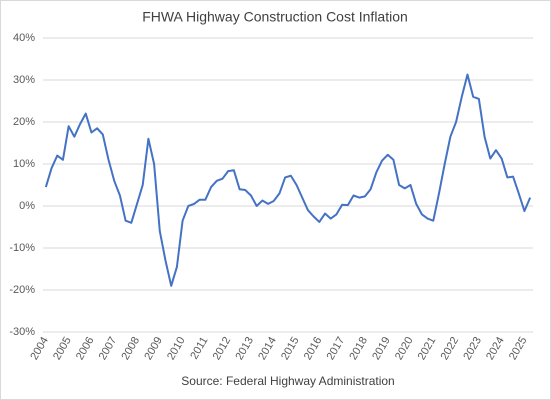 The image size is (551, 400). I want to click on source: Source: Federal Highway Administration, so click(287, 381).